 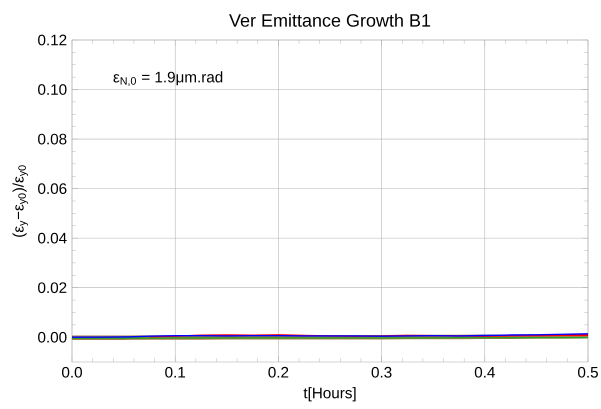 I want to click on x-tick-label: 0.5, so click(x=588, y=372).